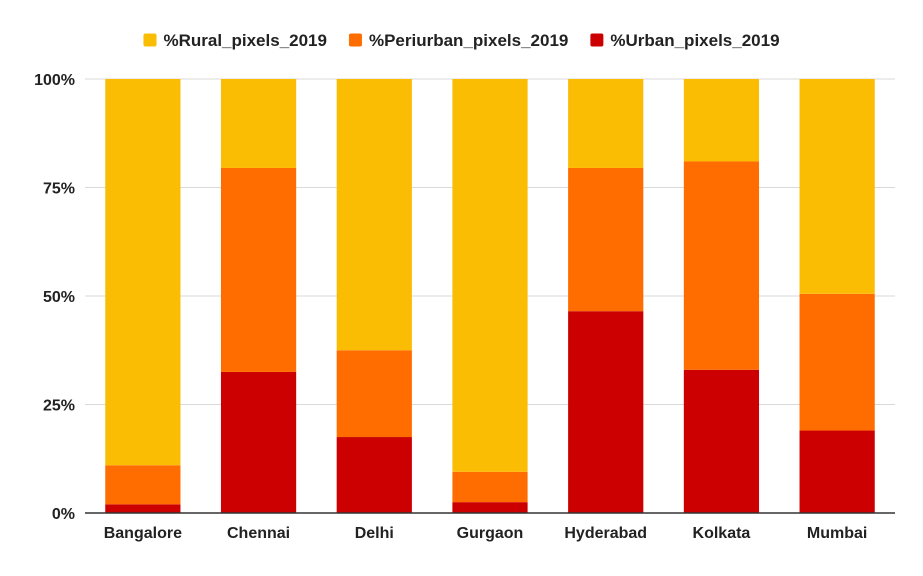 This screenshot has width=923, height=576. I want to click on legend-item-rural-pixels-2019: %Rural_pixels_2019, so click(235, 40).